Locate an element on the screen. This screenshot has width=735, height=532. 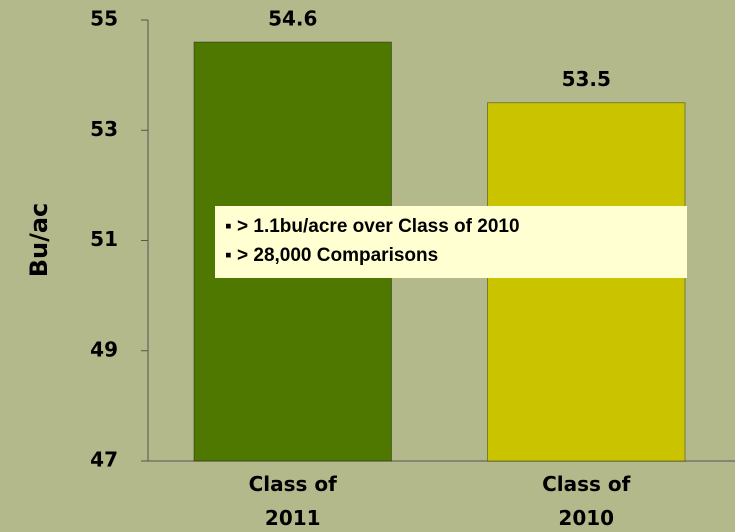
y-tick-label: 49 is located at coordinates (104, 349).